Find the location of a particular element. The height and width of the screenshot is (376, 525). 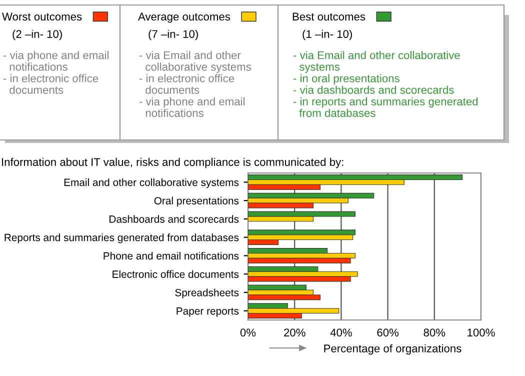

y-tick-label: Spreadsheets is located at coordinates (207, 293).